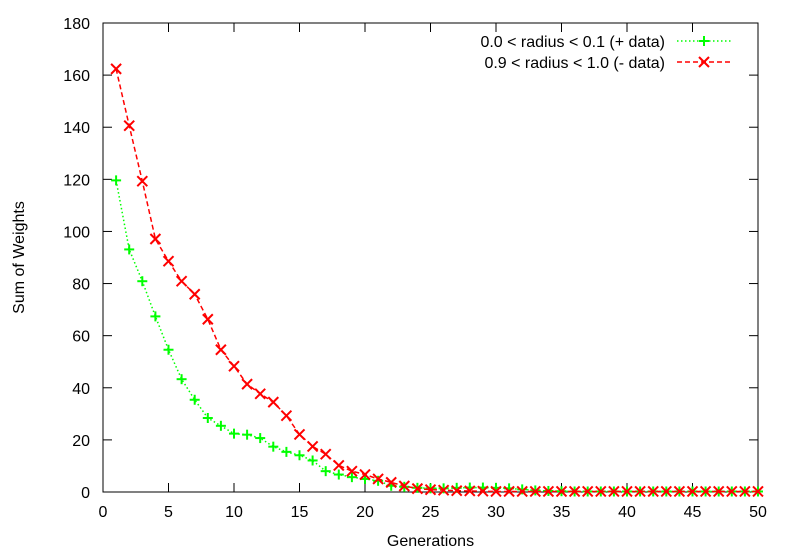 The height and width of the screenshot is (552, 789). Describe the element at coordinates (76, 180) in the screenshot. I see `y-tick-label: 120` at that location.